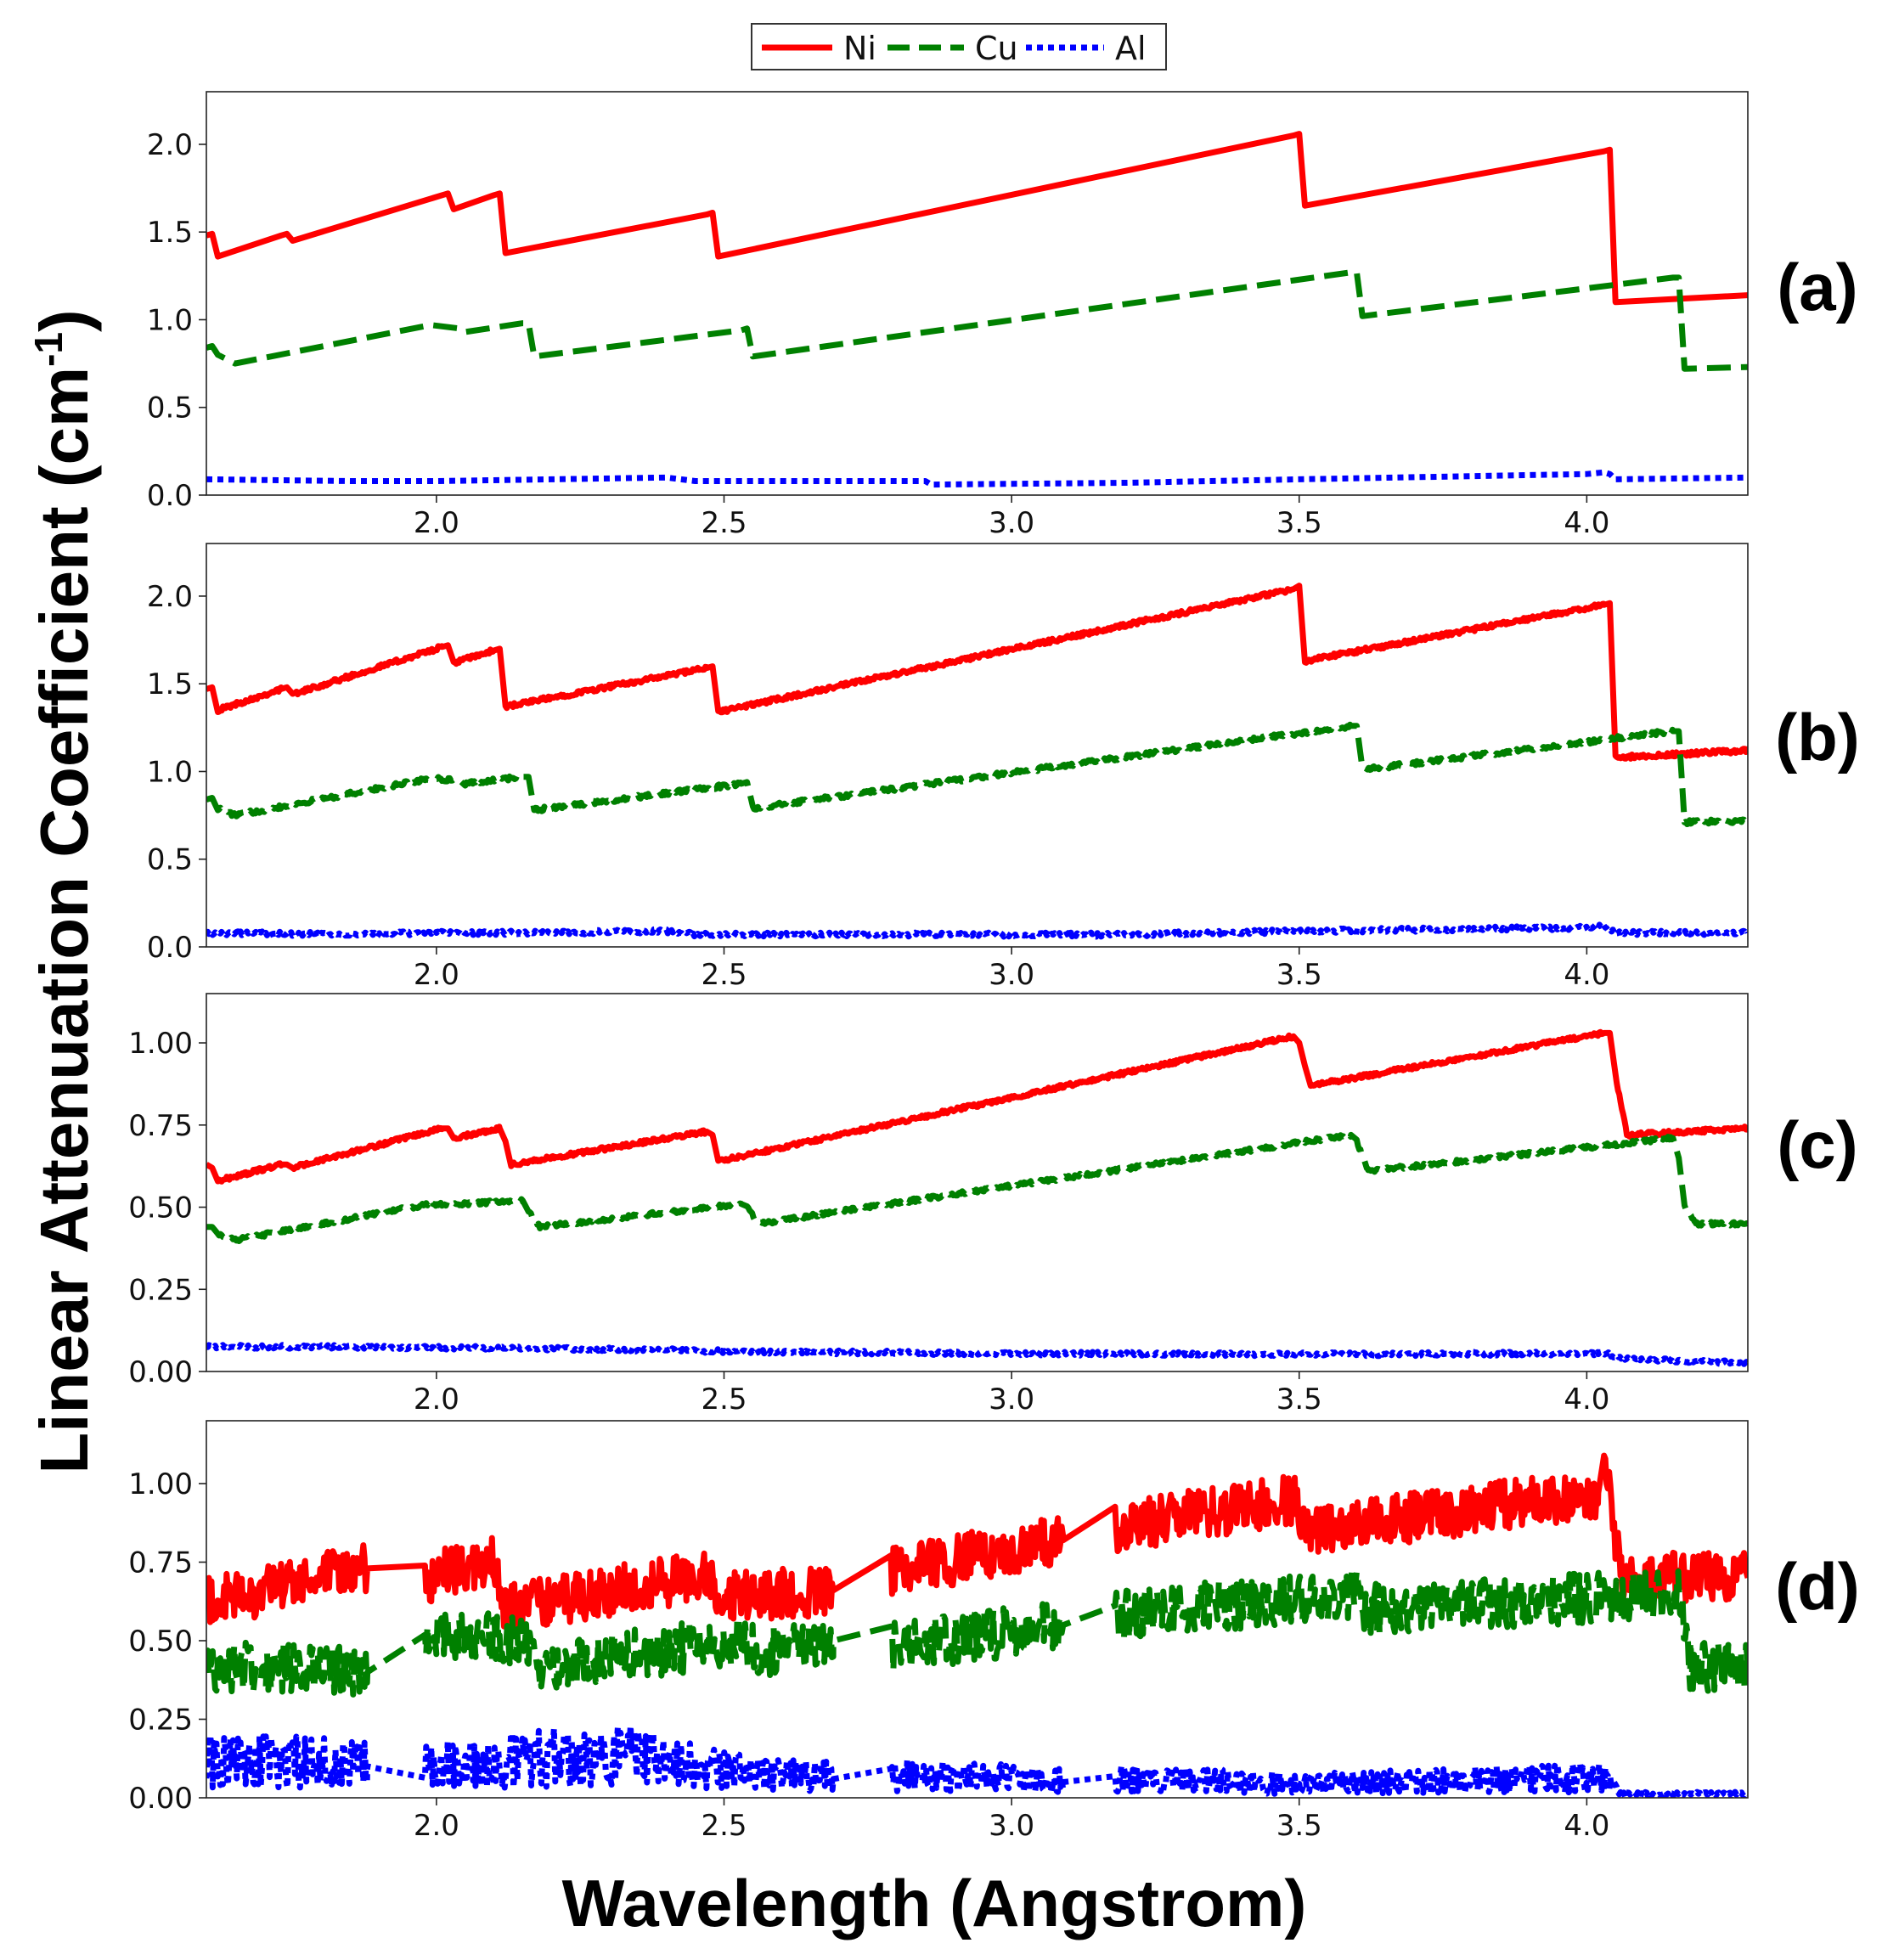 This screenshot has height=1960, width=1882. I want to click on series-cu-a, so click(977, 320).